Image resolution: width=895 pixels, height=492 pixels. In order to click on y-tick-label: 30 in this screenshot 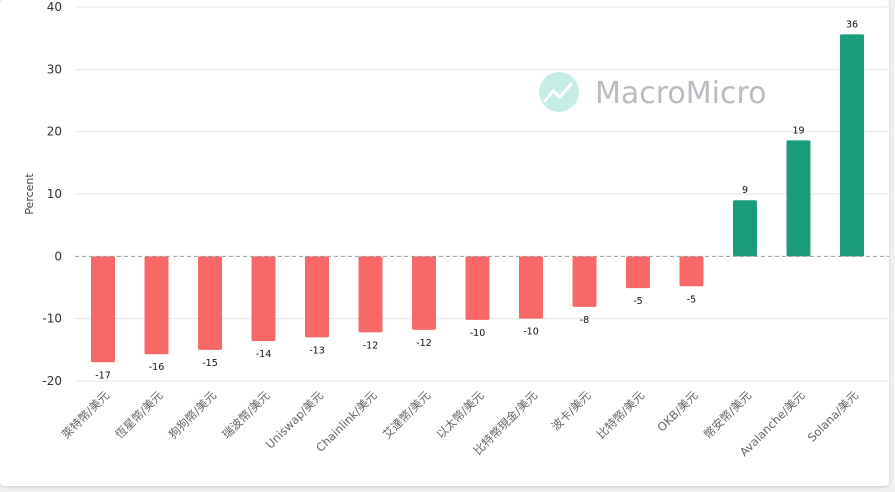, I will do `click(54, 69)`.